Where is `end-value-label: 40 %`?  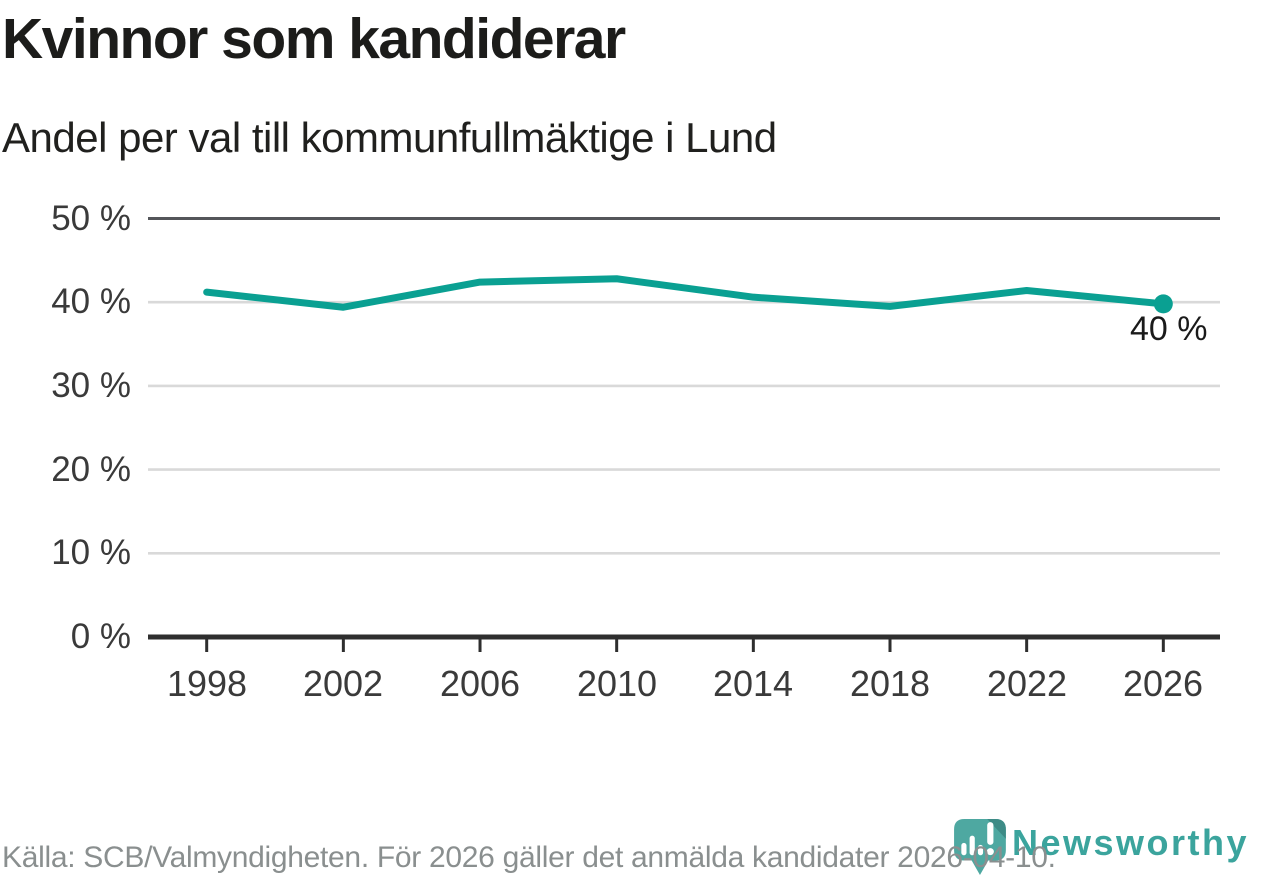 end-value-label: 40 % is located at coordinates (1169, 329).